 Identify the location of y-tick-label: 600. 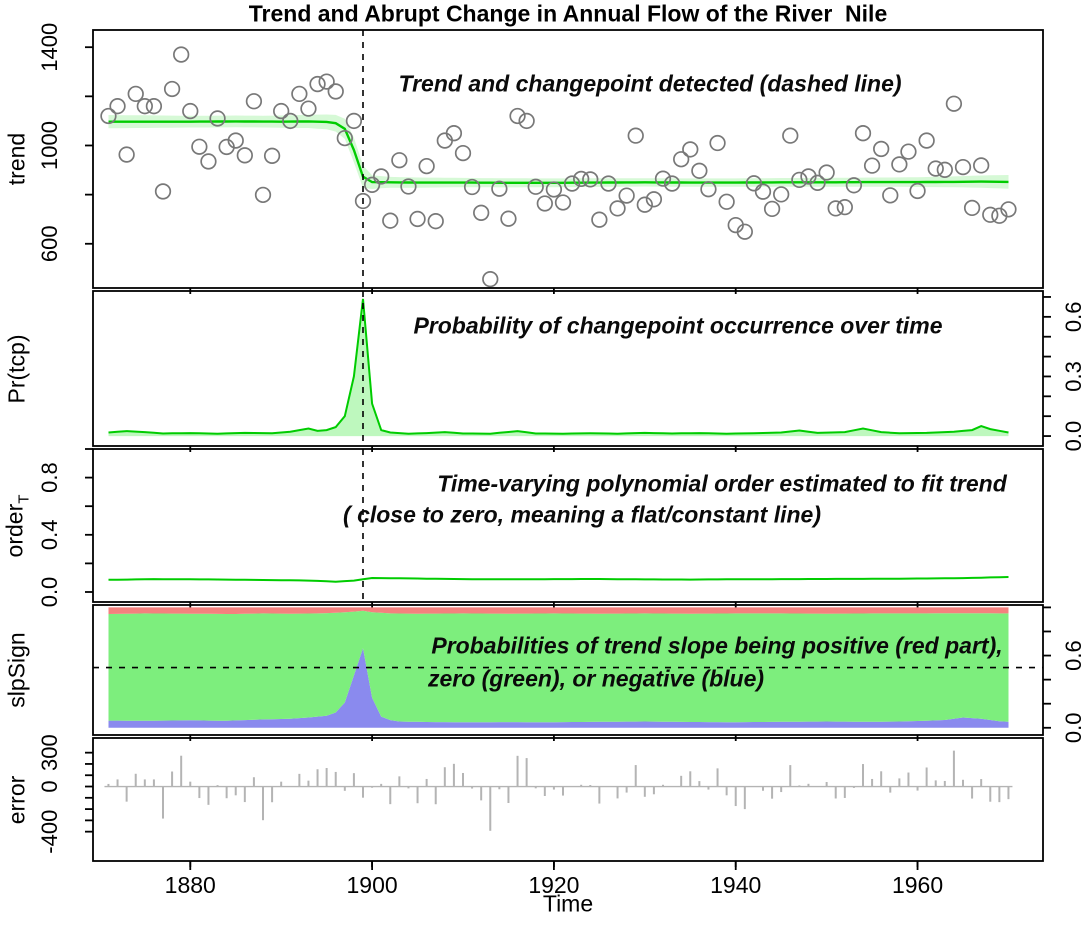
(49, 243).